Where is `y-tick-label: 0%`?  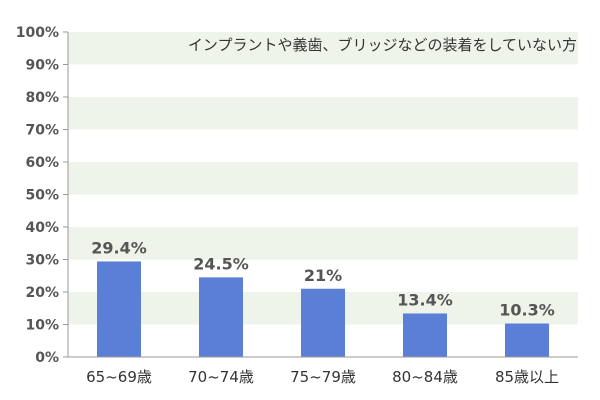 y-tick-label: 0% is located at coordinates (47, 358).